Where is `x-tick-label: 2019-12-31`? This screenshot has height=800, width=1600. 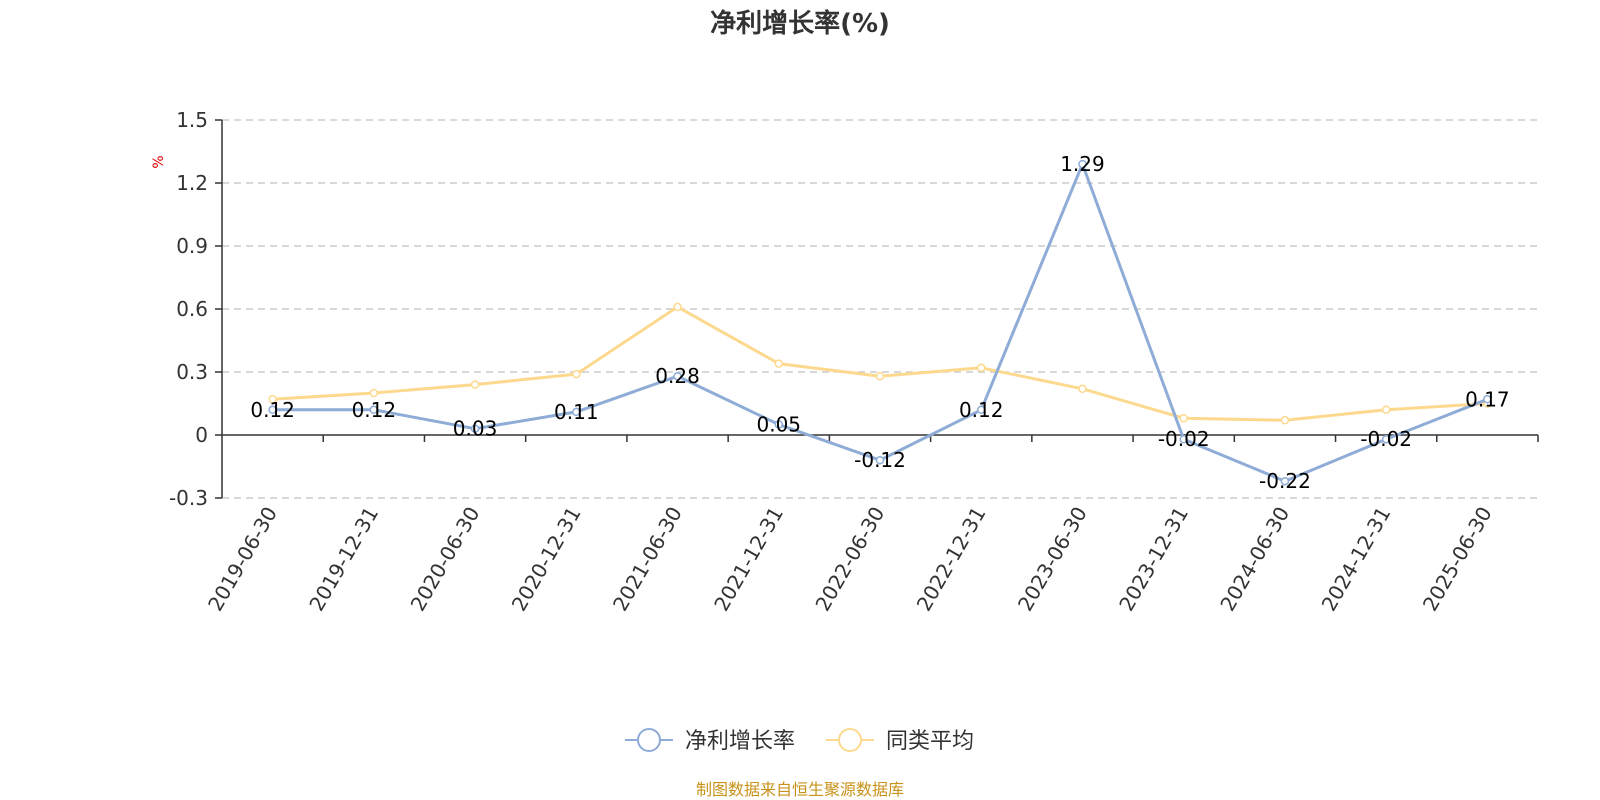 x-tick-label: 2019-12-31 is located at coordinates (343, 559).